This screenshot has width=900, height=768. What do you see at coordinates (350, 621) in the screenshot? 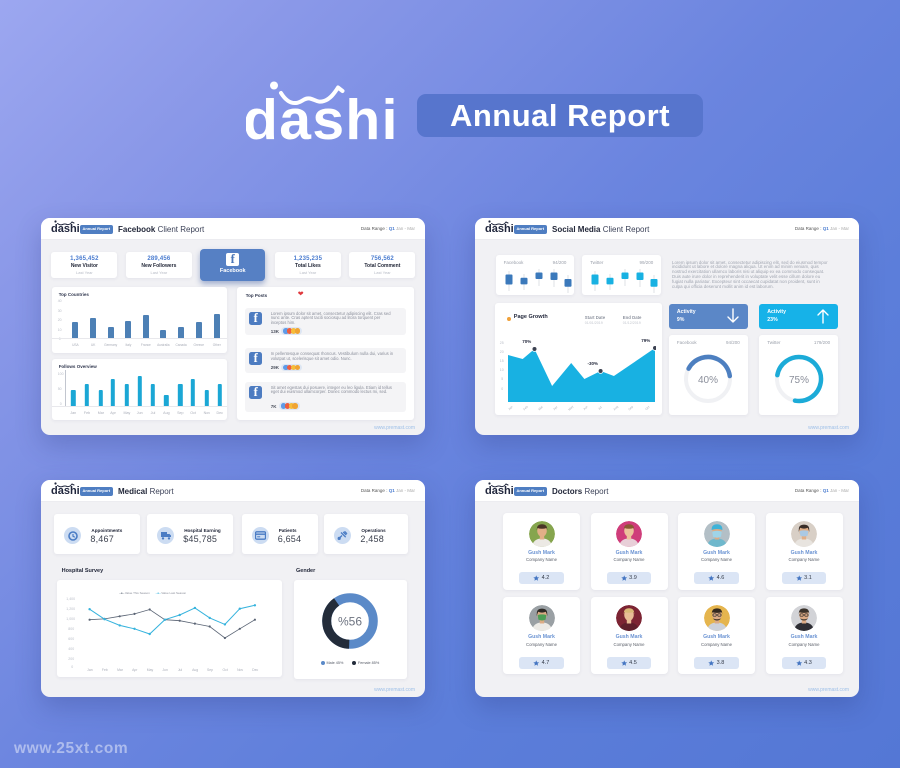
I see `svg-text: %56` at bounding box center [350, 621].